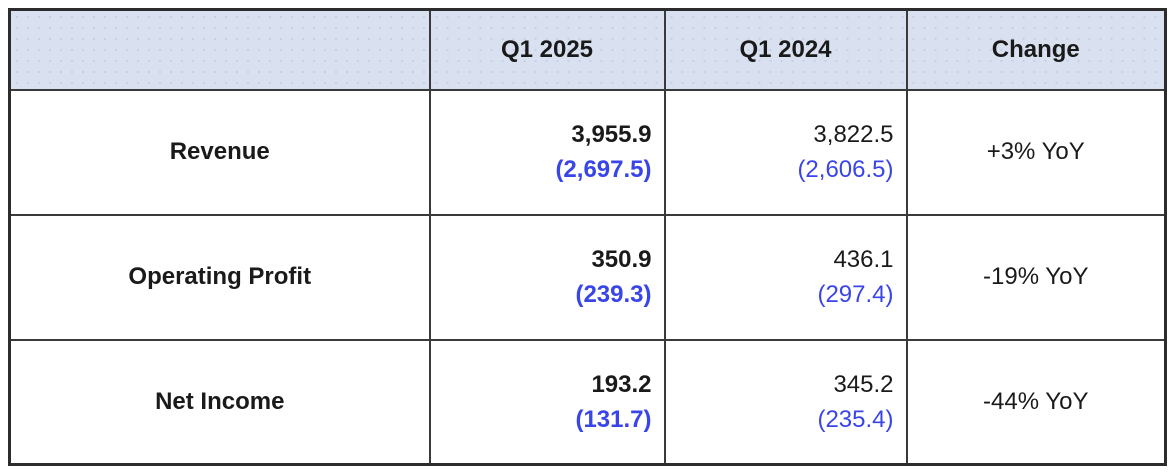 The height and width of the screenshot is (476, 1172). Describe the element at coordinates (1036, 402) in the screenshot. I see `net-income-change-value: -44% YoY` at that location.